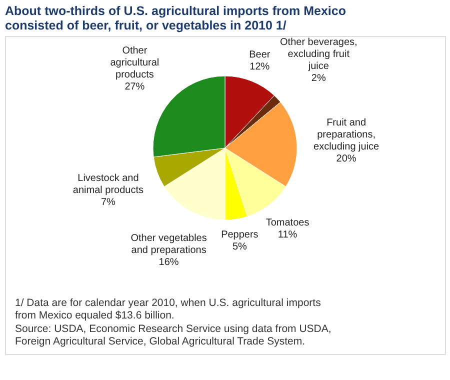  I want to click on slice-label: Beer, so click(260, 54).